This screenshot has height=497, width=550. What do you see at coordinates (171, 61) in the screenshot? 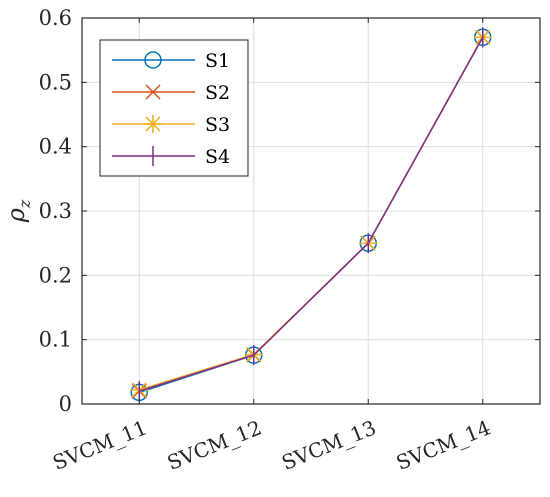
I see `legend-item-s1: S1` at bounding box center [171, 61].